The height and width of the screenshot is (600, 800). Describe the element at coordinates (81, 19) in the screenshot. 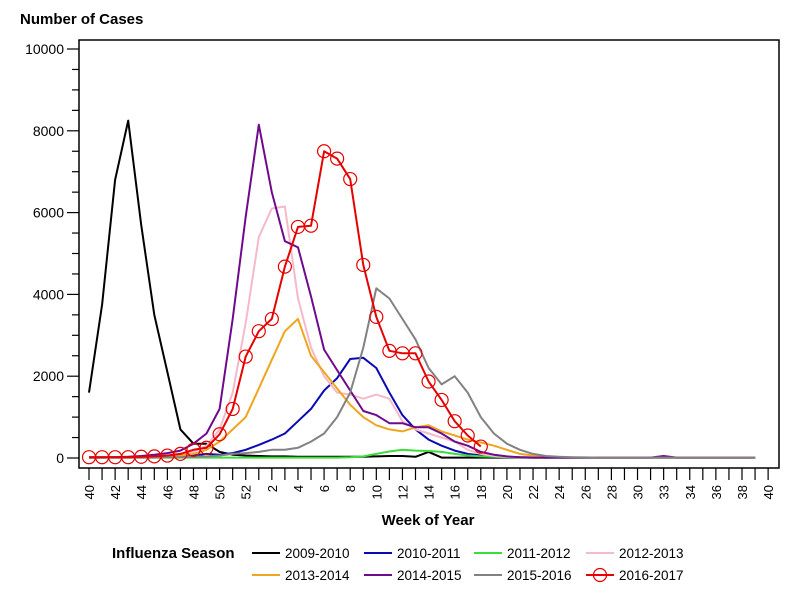

I see `y-axis-title: Number of Cases` at that location.